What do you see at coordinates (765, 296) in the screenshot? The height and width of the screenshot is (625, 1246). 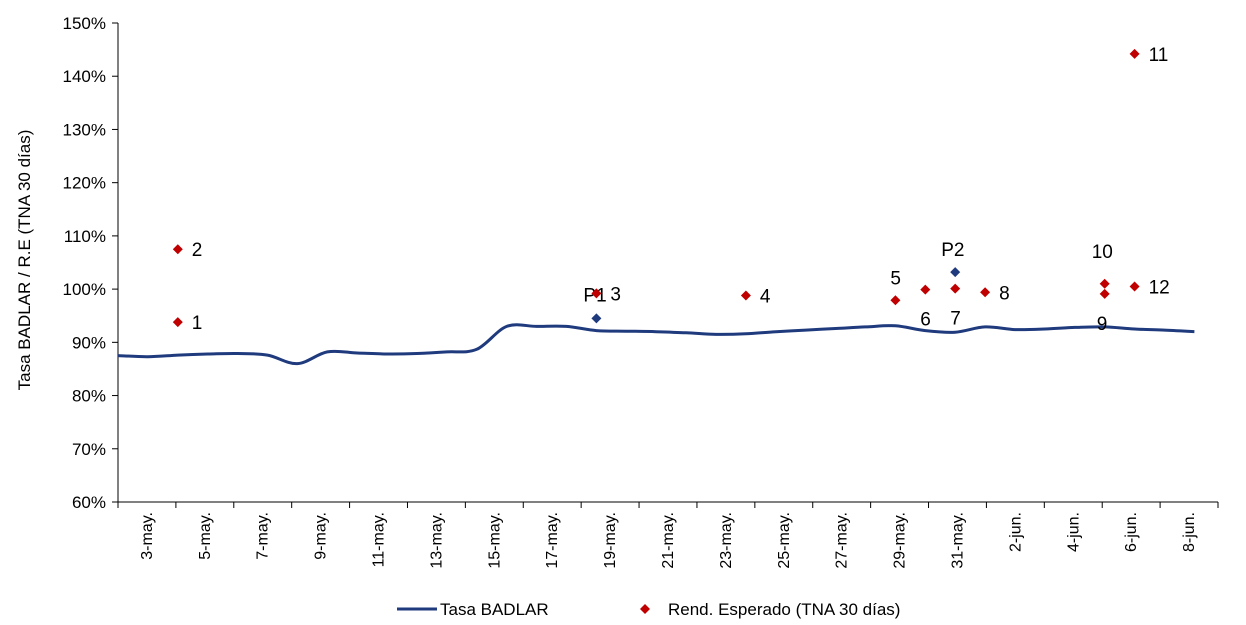 I see `rend-esperado-point-label: 4` at bounding box center [765, 296].